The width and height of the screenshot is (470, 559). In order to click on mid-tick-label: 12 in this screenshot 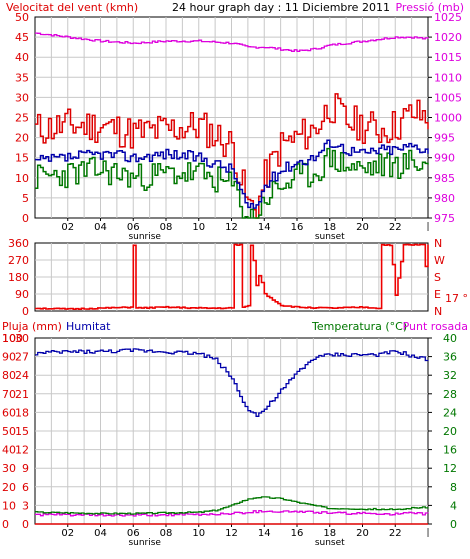, I will do `click(22, 450)`.